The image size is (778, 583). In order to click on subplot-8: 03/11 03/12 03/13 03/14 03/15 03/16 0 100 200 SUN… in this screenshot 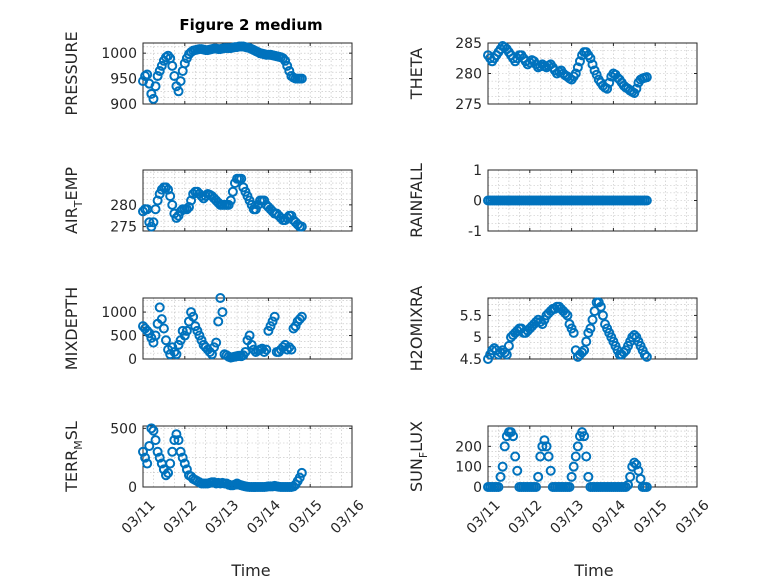, I will do `click(560, 479)`.